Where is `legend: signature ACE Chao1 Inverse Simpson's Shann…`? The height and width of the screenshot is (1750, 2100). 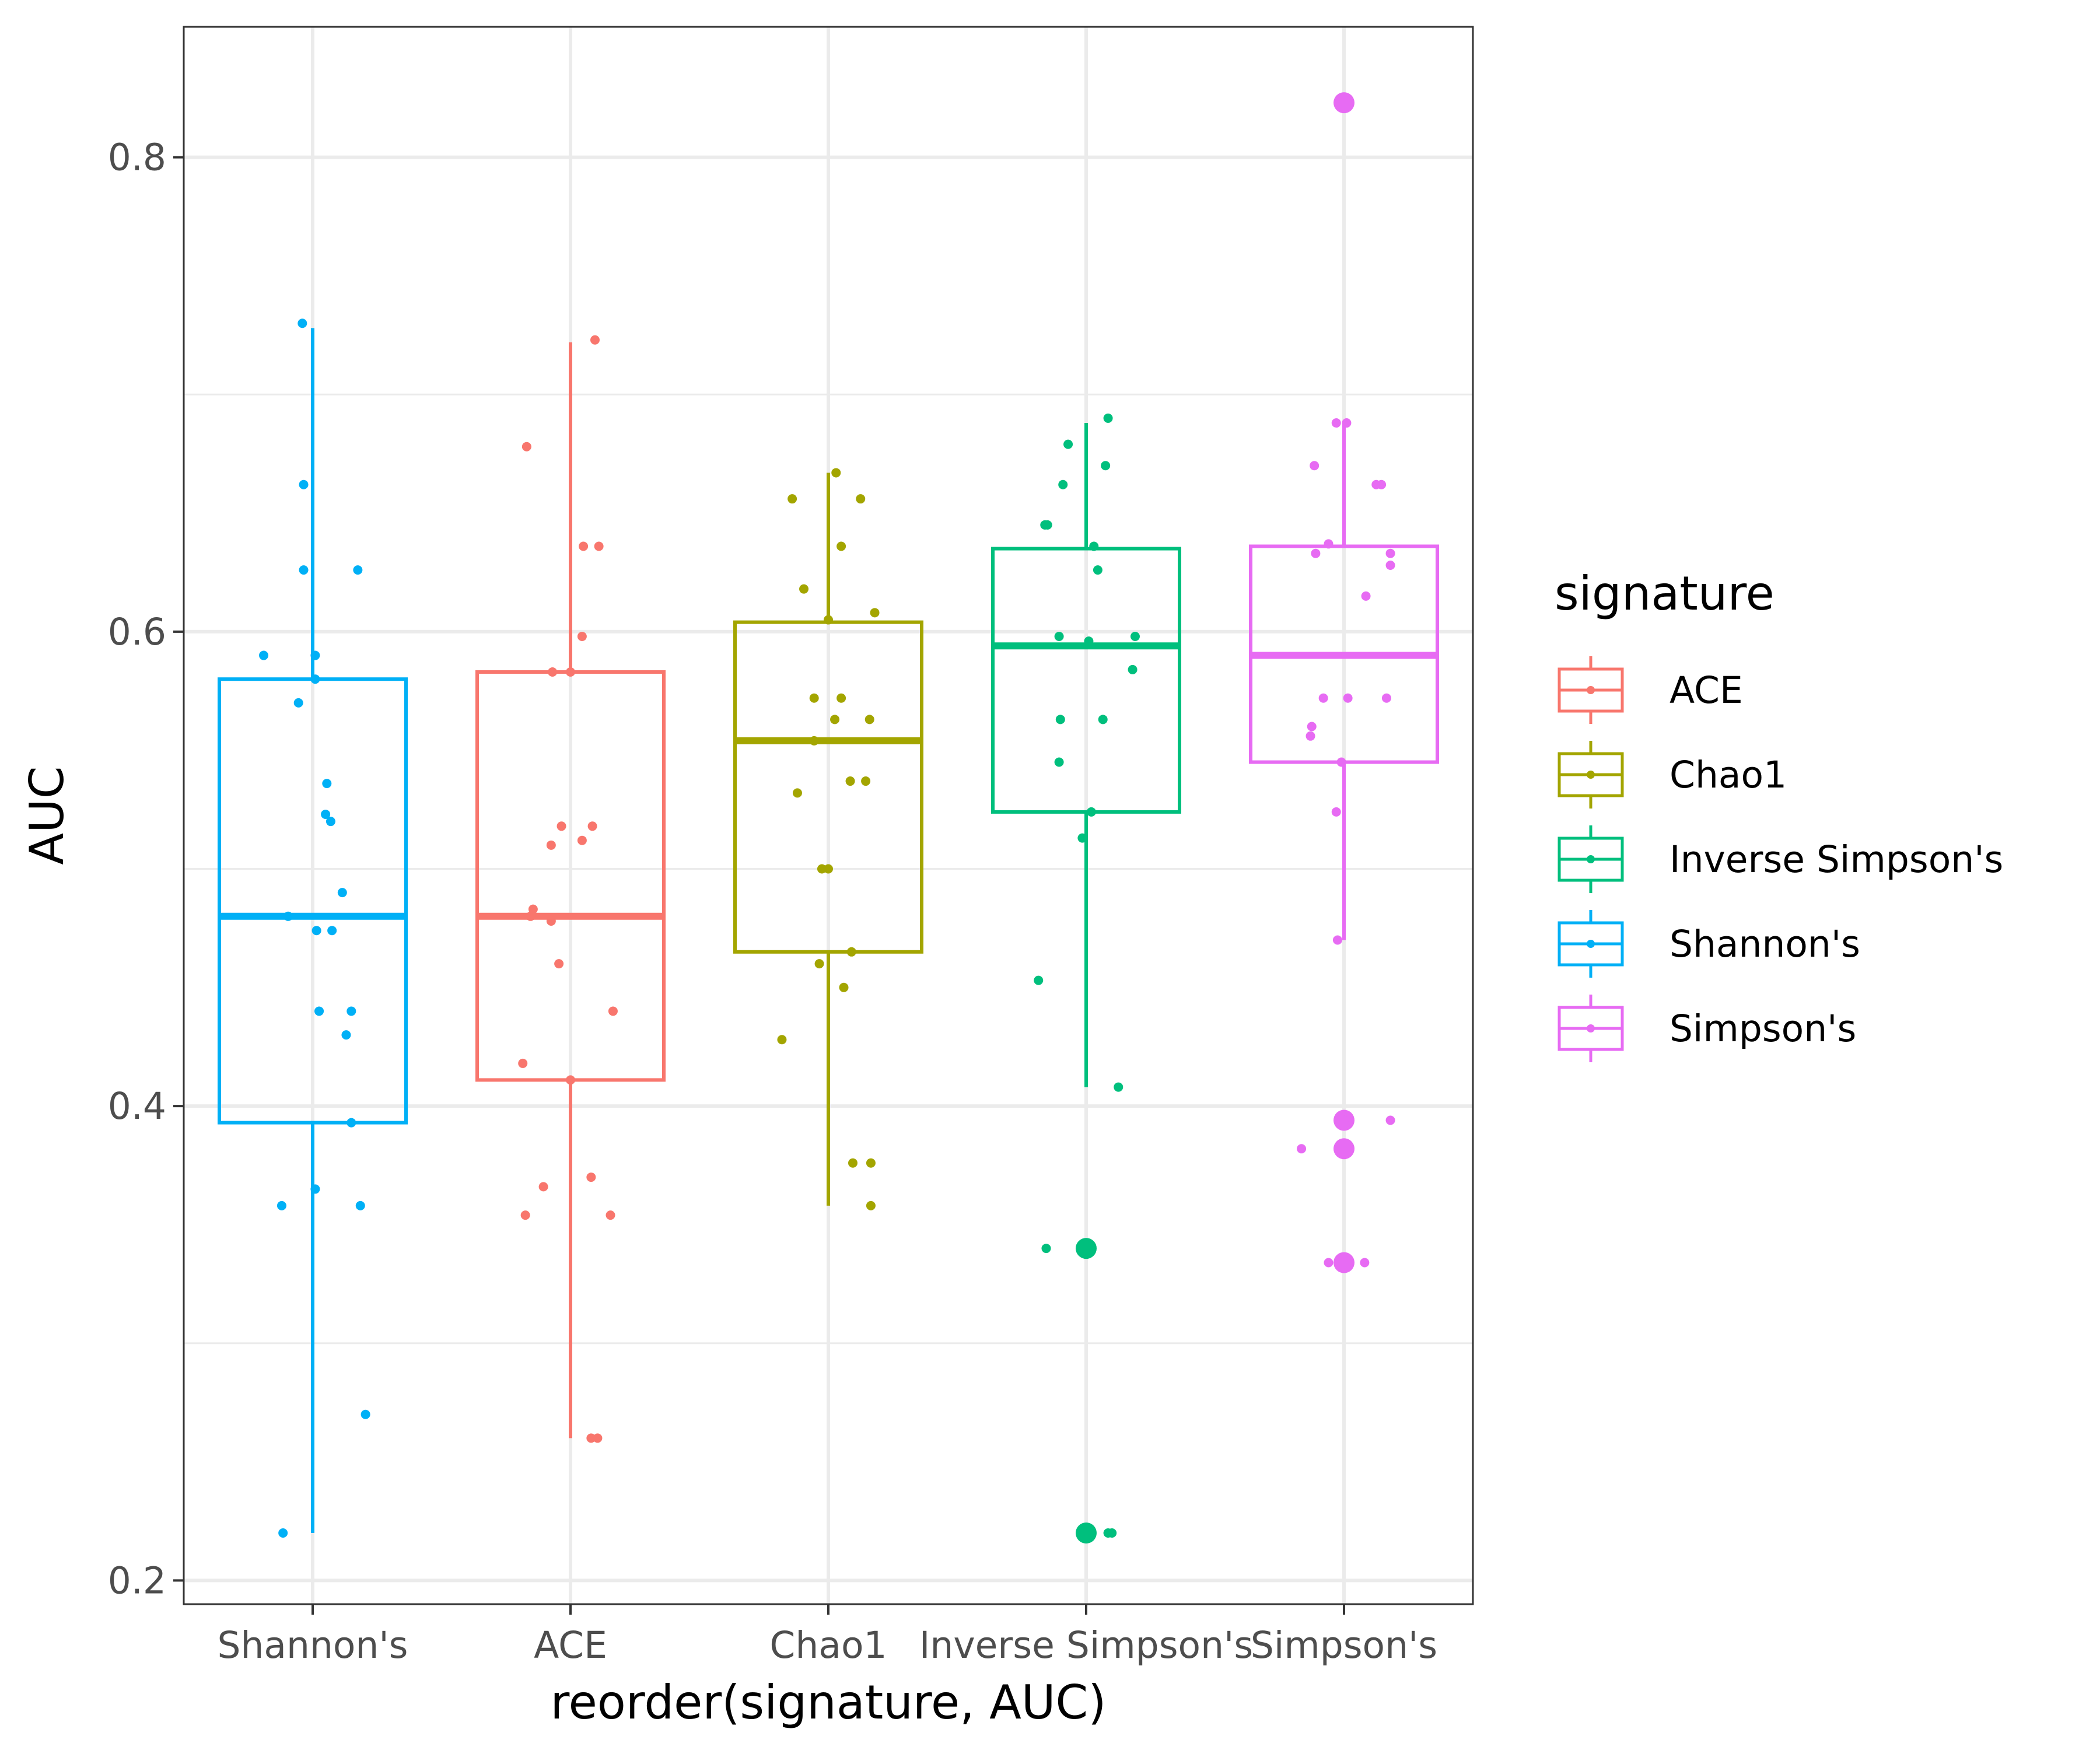
legend: signature ACE Chao1 Inverse Simpson's Shann… is located at coordinates (1779, 814).